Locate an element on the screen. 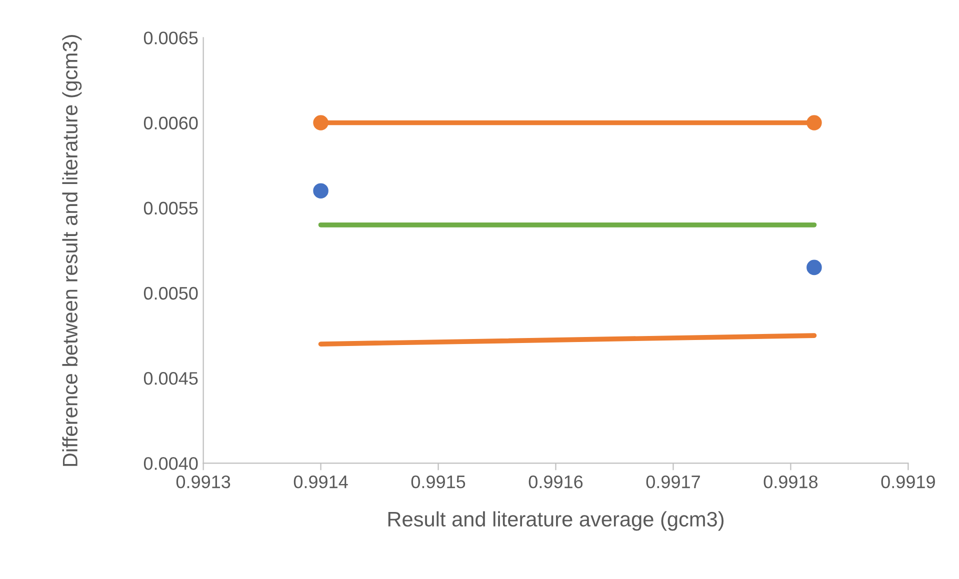 This screenshot has width=959, height=579. y-axis-title: Difference between result and literature (gcm3) is located at coordinates (72, 250).